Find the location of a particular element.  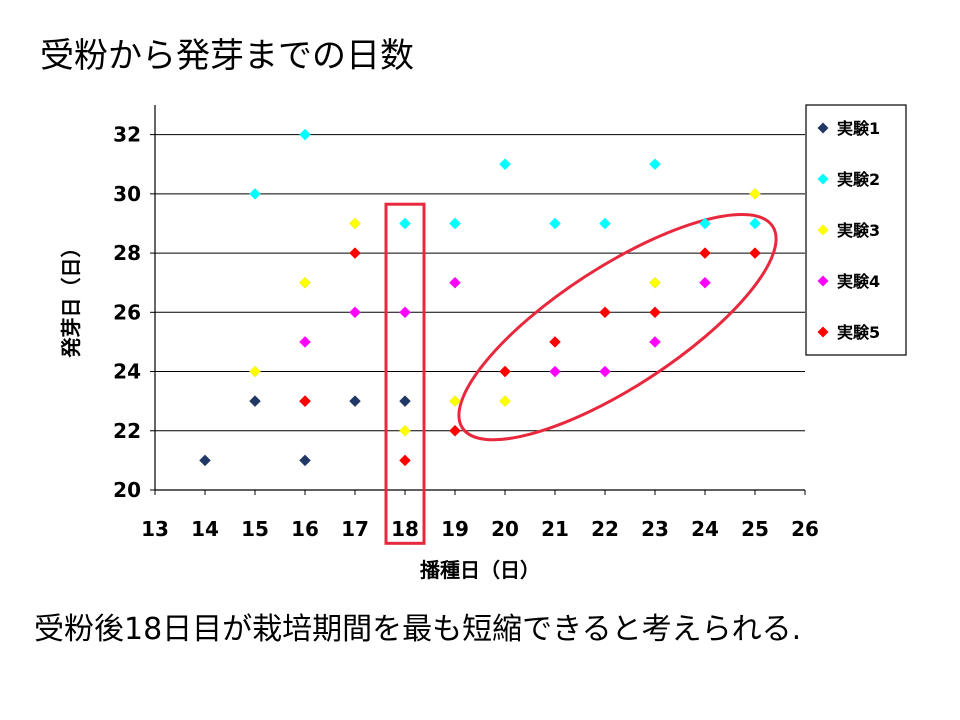

x-tick-label: 18 is located at coordinates (405, 529).